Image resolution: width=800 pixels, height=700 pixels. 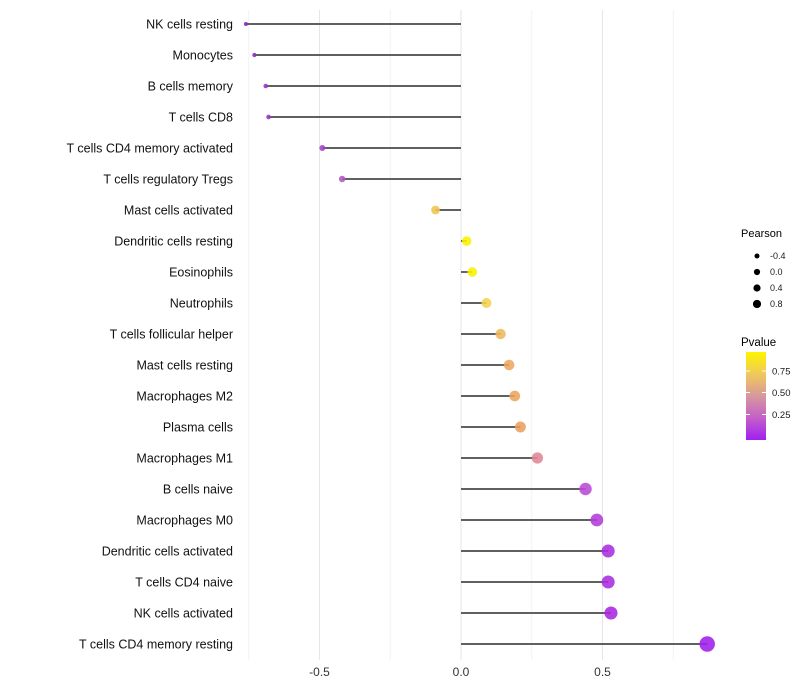 What do you see at coordinates (150, 149) in the screenshot?
I see `y-axis-label: T cells CD4 memory activated` at bounding box center [150, 149].